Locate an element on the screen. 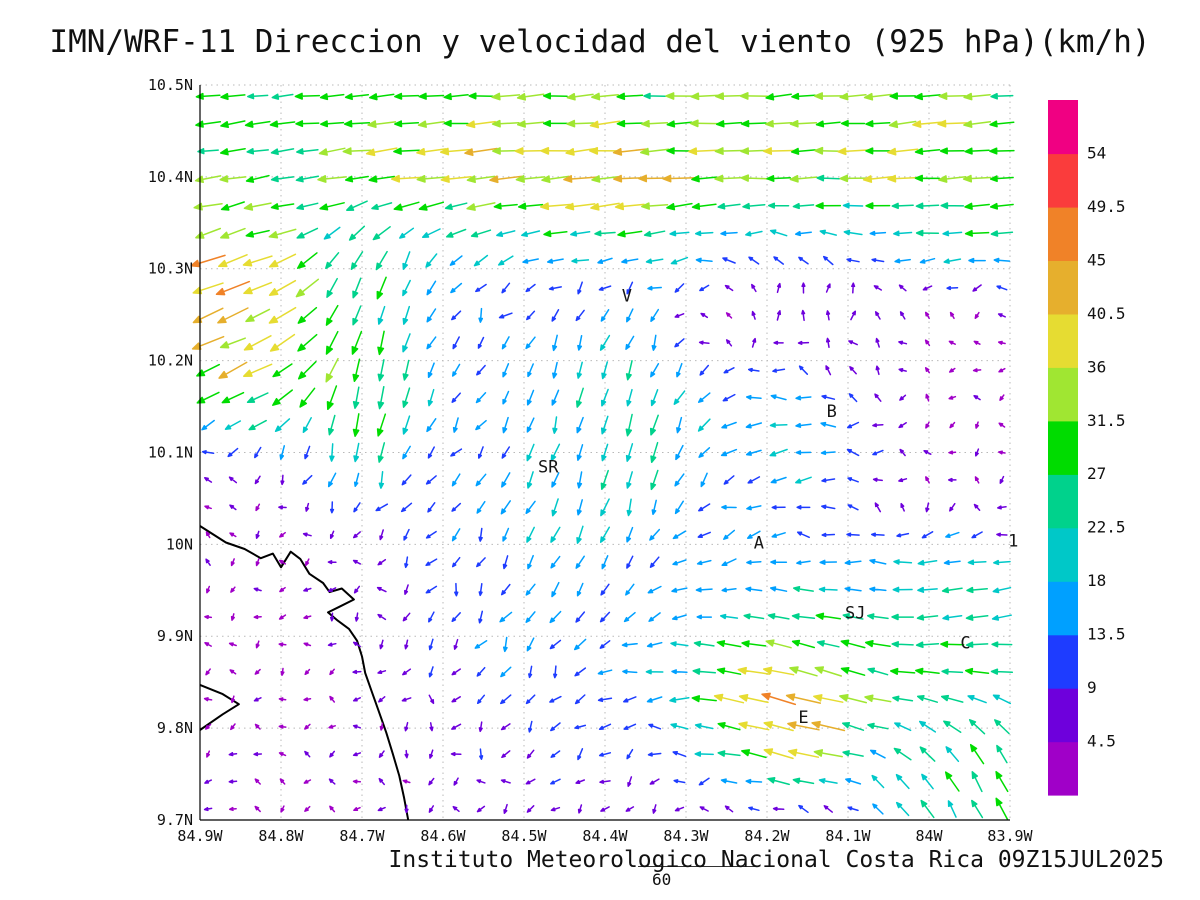  colorbar-label: 13.5 is located at coordinates (1106, 634).